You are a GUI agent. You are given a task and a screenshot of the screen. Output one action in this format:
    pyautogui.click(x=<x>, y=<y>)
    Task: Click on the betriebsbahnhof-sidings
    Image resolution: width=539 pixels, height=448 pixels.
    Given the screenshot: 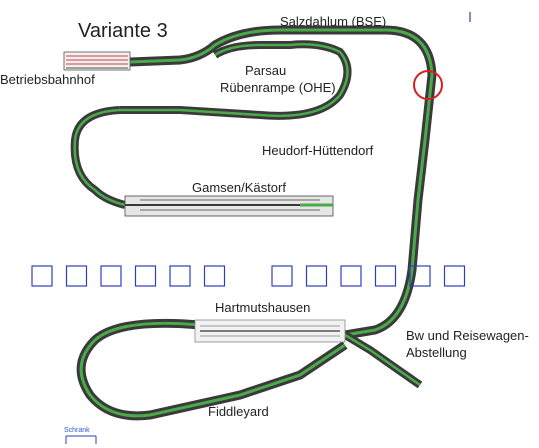 What is the action you would take?
    pyautogui.click(x=97, y=61)
    